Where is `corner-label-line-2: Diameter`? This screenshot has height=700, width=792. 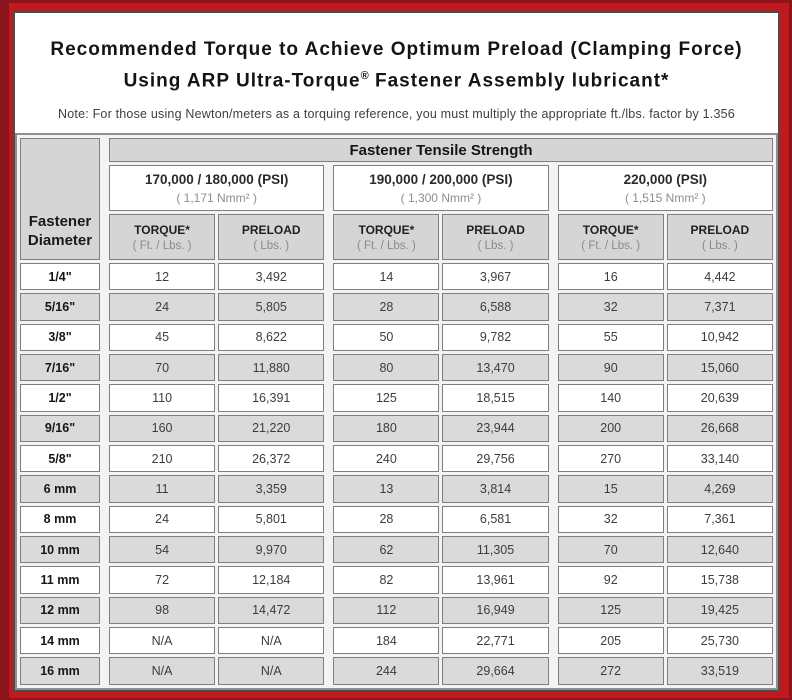
corner-label-line-2: Diameter is located at coordinates (60, 240).